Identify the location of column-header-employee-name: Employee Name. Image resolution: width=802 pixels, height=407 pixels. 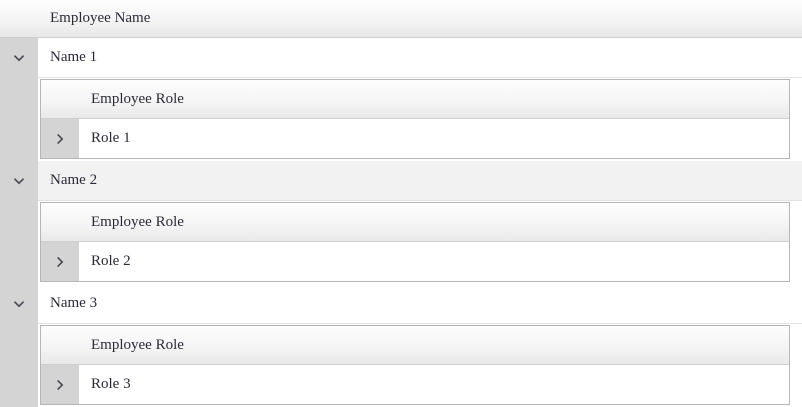
(420, 19).